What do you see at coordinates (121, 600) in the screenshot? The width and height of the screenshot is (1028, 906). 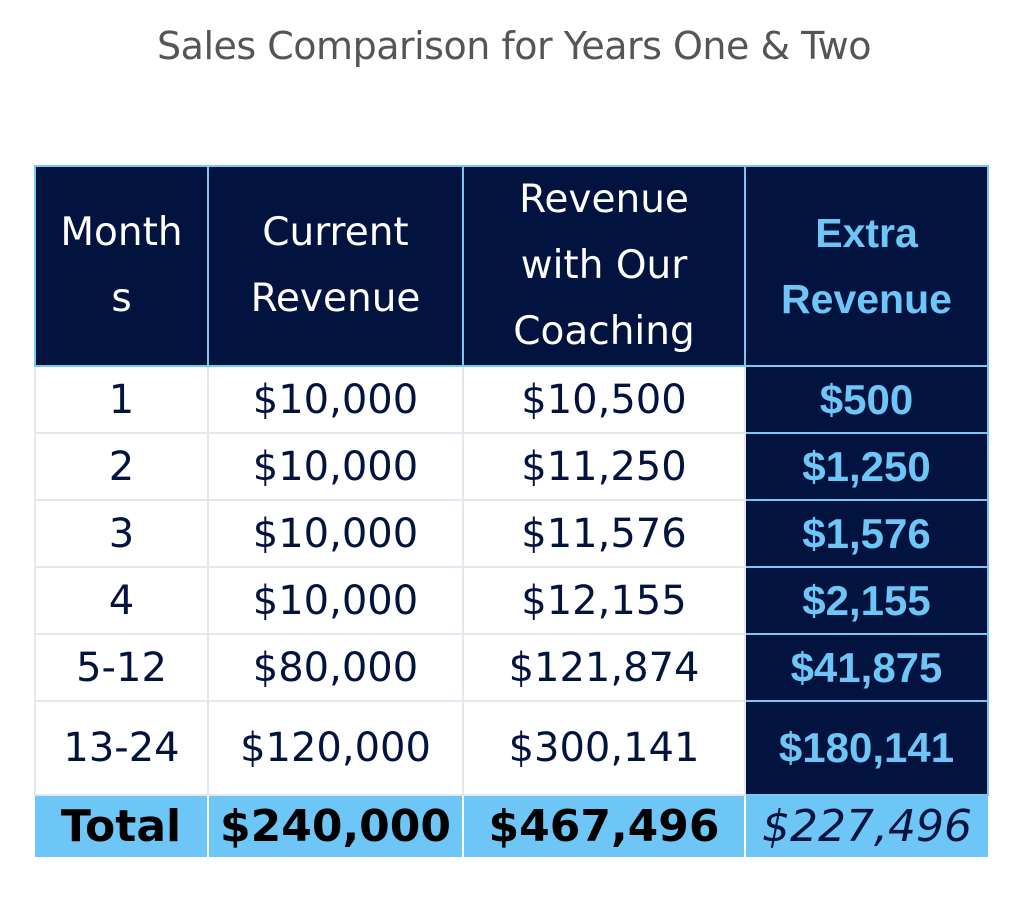 I see `cell-month: 4` at bounding box center [121, 600].